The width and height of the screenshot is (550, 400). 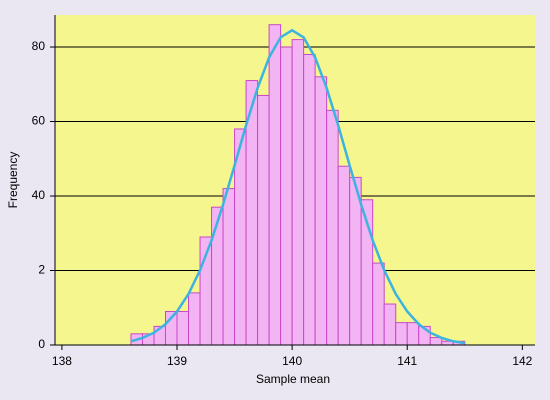 What do you see at coordinates (39, 46) in the screenshot?
I see `y-tick-label: 80` at bounding box center [39, 46].